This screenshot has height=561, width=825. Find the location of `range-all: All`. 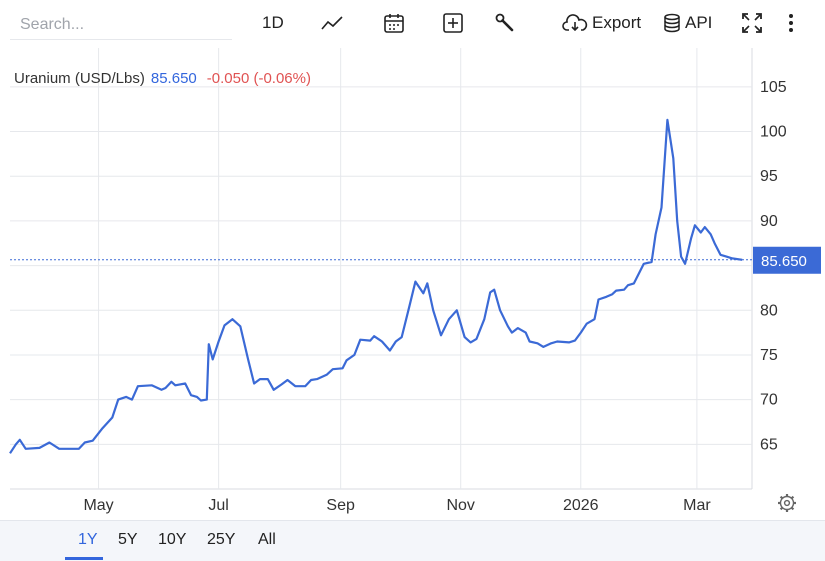

range-all: All is located at coordinates (267, 539).